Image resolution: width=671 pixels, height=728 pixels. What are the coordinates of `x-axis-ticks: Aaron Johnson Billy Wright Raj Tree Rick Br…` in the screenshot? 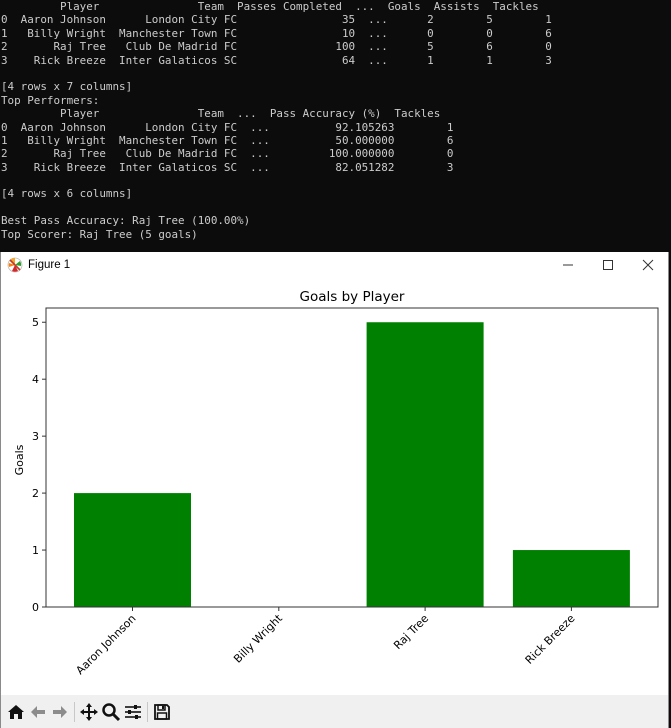 It's located at (325, 642).